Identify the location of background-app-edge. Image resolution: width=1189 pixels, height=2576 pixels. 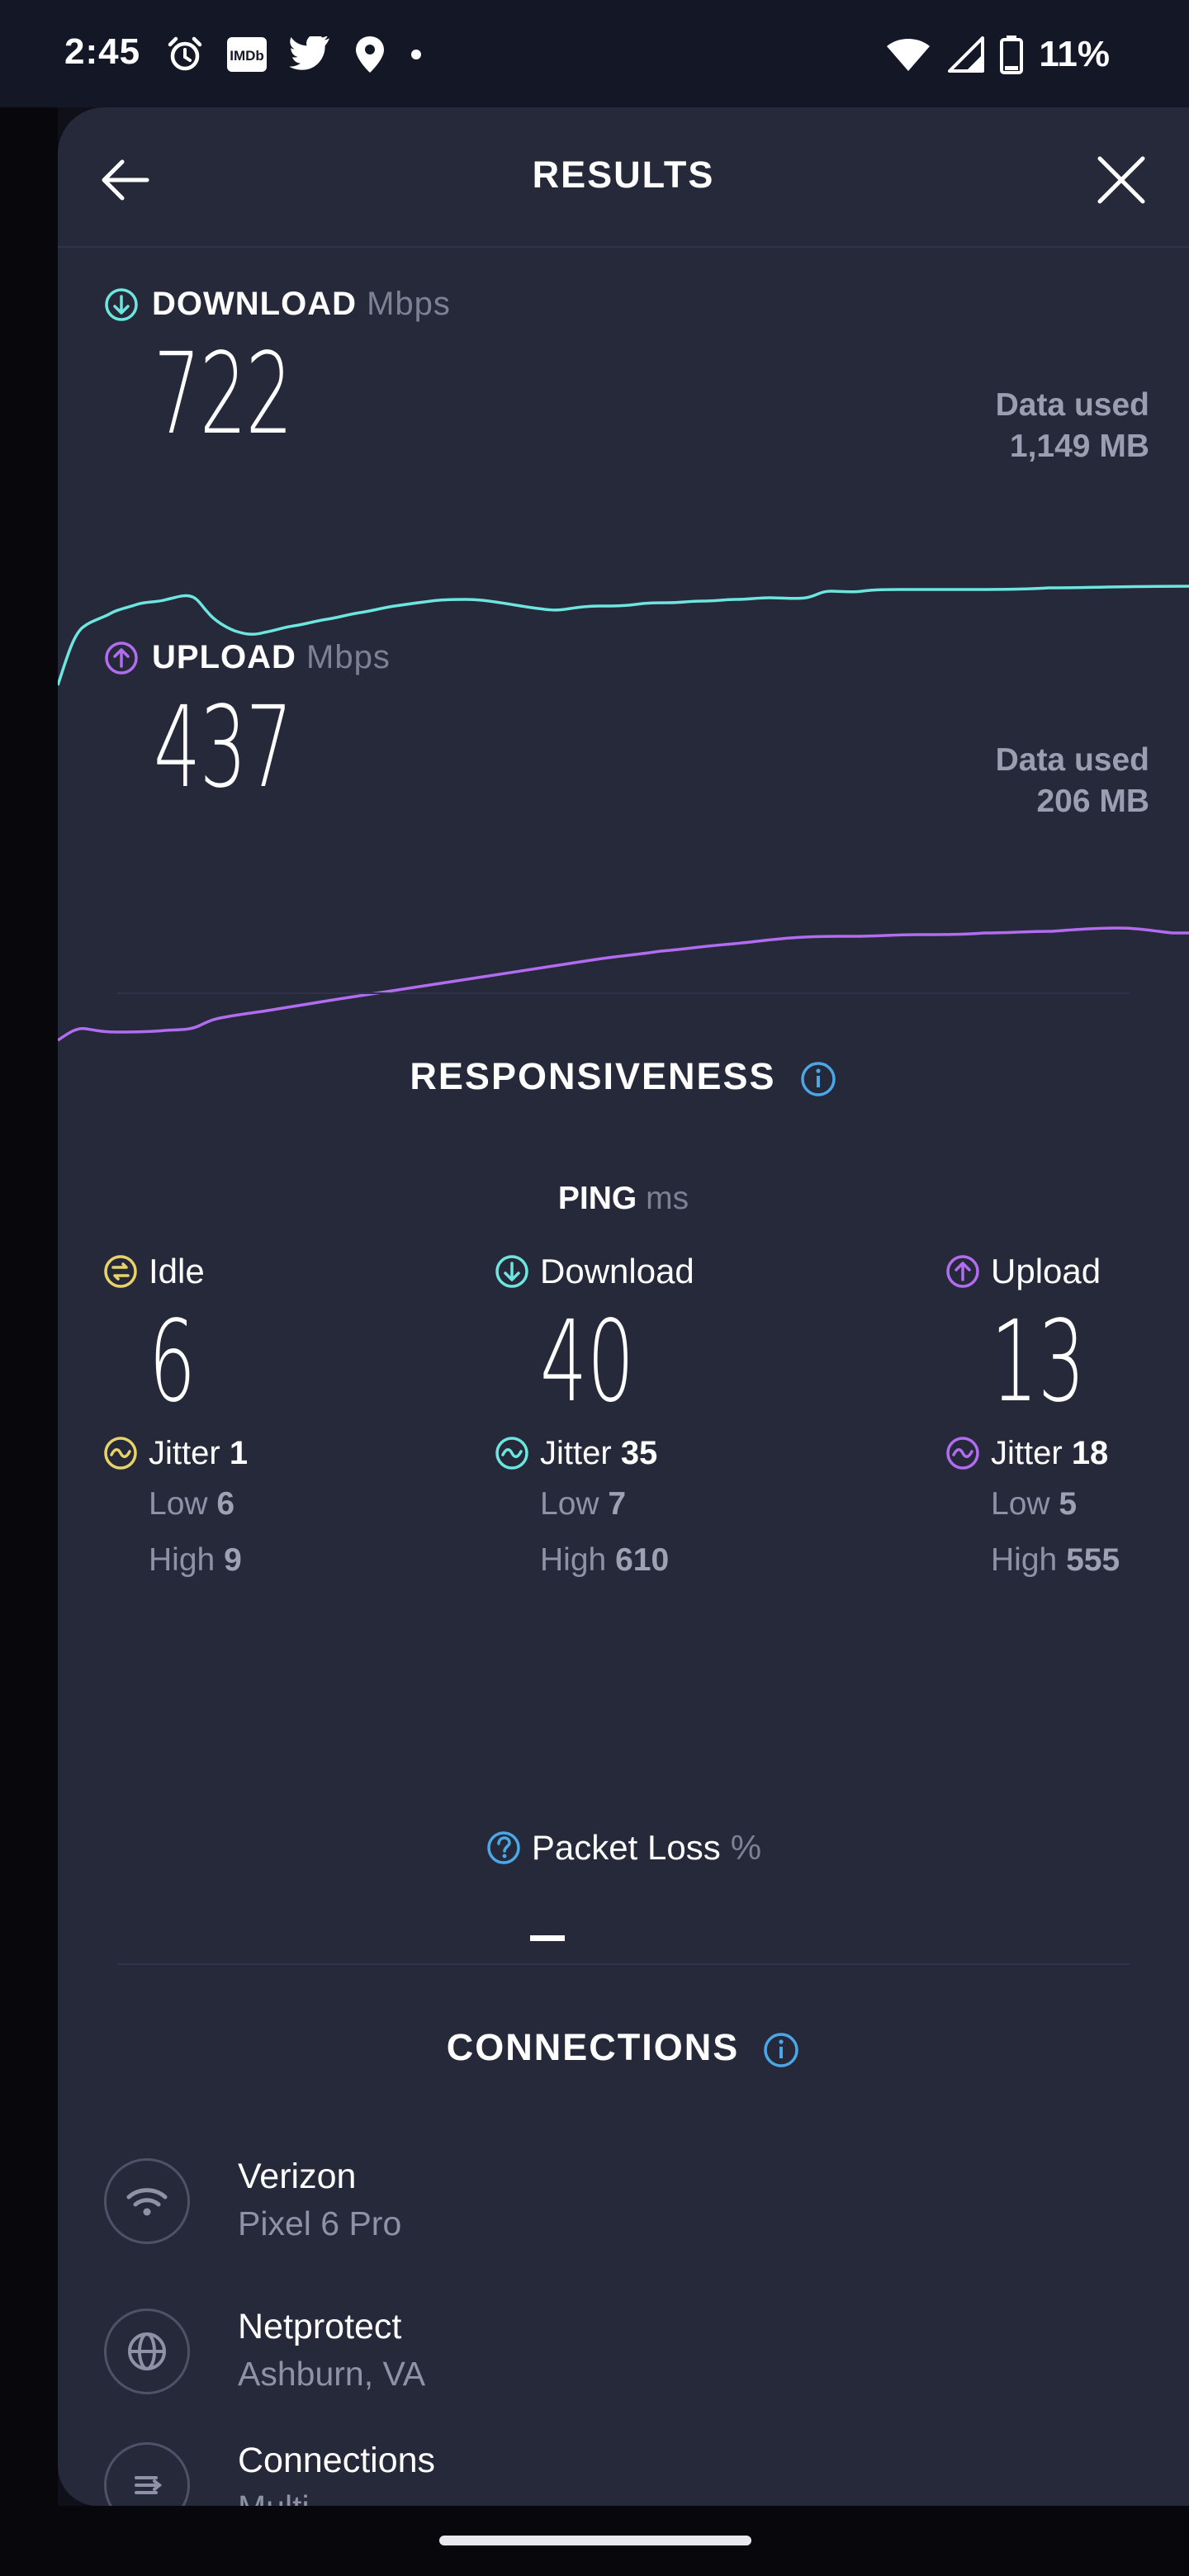
(29, 1306).